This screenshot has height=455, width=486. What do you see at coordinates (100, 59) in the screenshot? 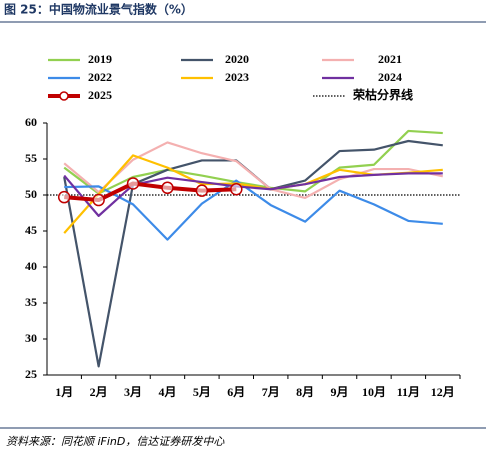
I see `legend-label: 2019` at bounding box center [100, 59].